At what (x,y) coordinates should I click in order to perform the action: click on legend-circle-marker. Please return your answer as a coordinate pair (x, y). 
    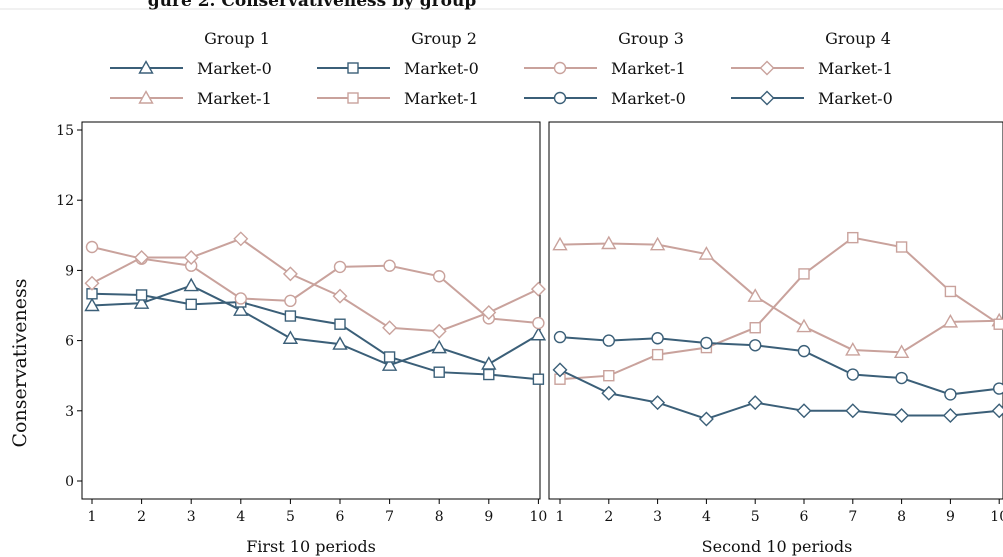
    Looking at the image, I should click on (560, 98).